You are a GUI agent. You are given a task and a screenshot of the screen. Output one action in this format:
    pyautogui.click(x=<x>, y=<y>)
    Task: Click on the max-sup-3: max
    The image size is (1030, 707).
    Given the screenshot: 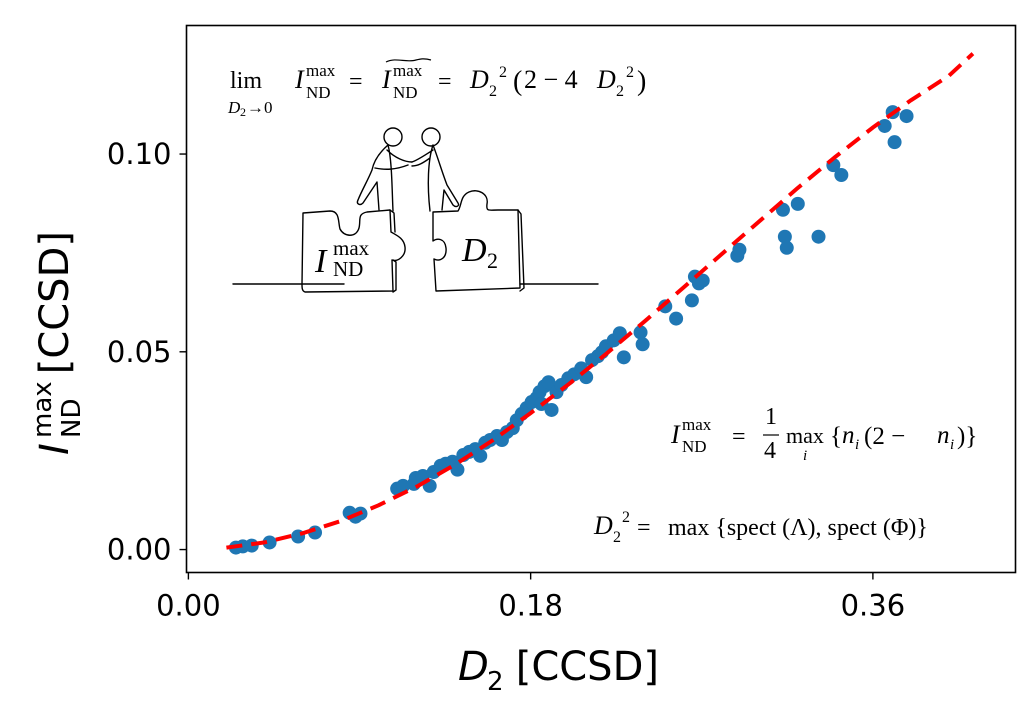 What is the action you would take?
    pyautogui.click(x=697, y=424)
    